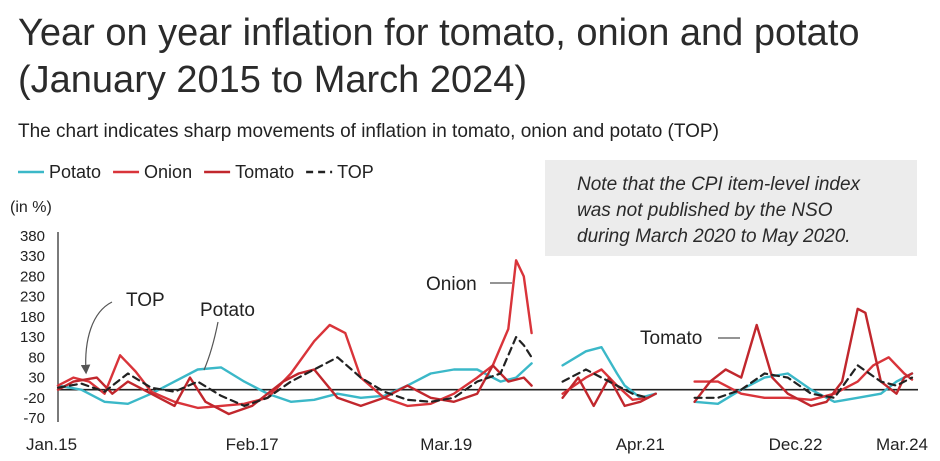 This screenshot has width=940, height=461. Describe the element at coordinates (671, 338) in the screenshot. I see `annotation-tomato: Tomato` at that location.